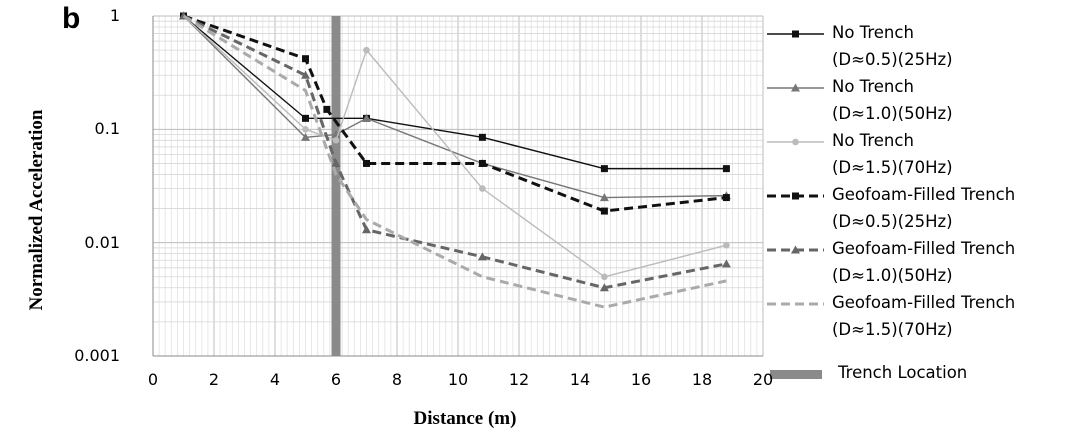 The image size is (1080, 444). I want to click on x-tick-label: 4, so click(275, 379).